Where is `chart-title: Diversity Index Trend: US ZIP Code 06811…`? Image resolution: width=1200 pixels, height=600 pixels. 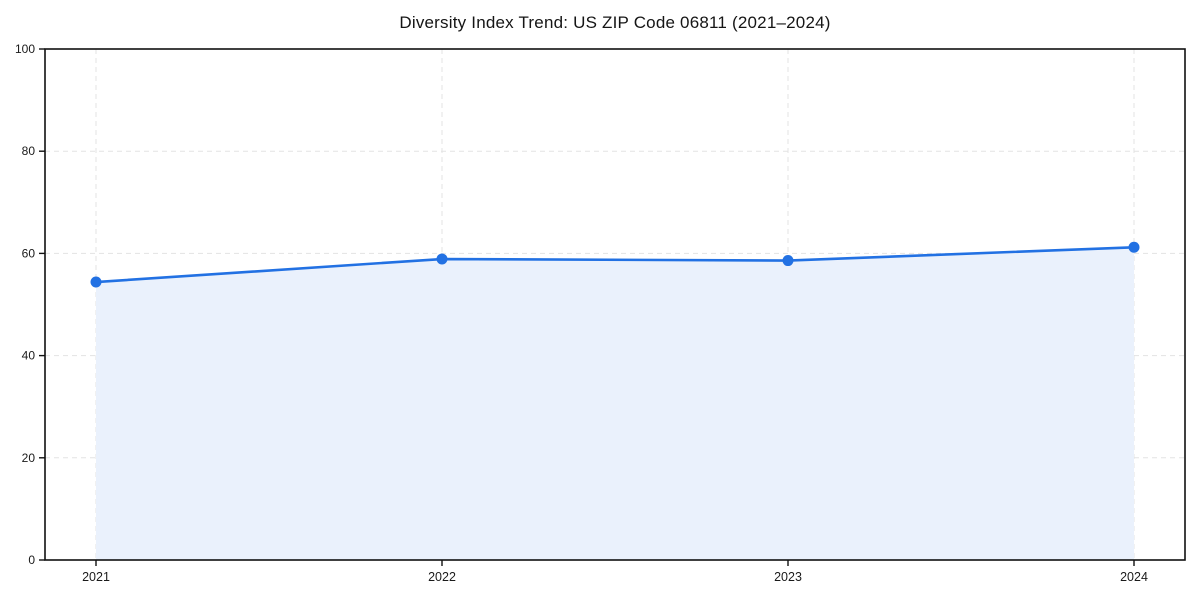
chart-title: Diversity Index Trend: US ZIP Code 06811… is located at coordinates (615, 22).